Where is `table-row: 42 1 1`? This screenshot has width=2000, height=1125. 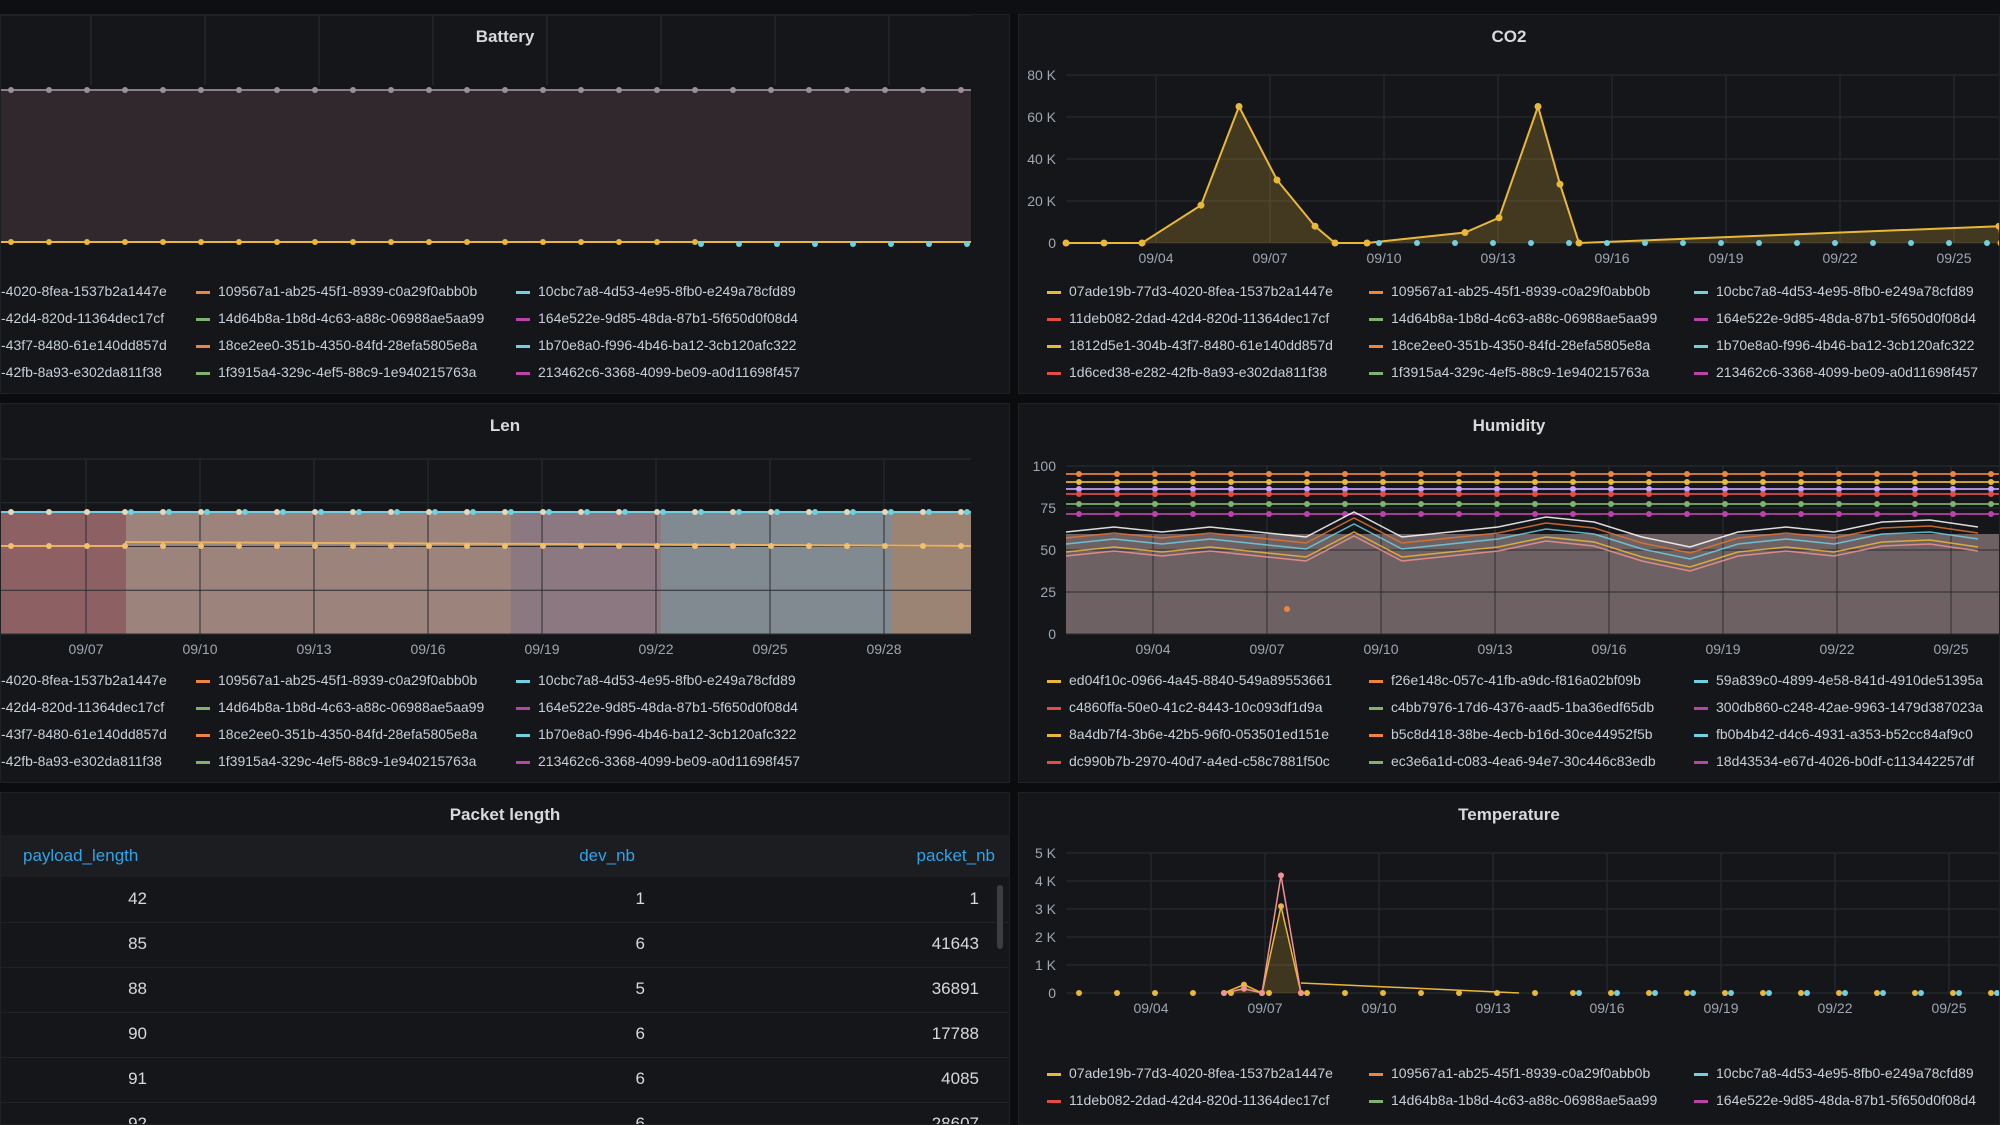
table-row: 42 1 1 is located at coordinates (505, 900).